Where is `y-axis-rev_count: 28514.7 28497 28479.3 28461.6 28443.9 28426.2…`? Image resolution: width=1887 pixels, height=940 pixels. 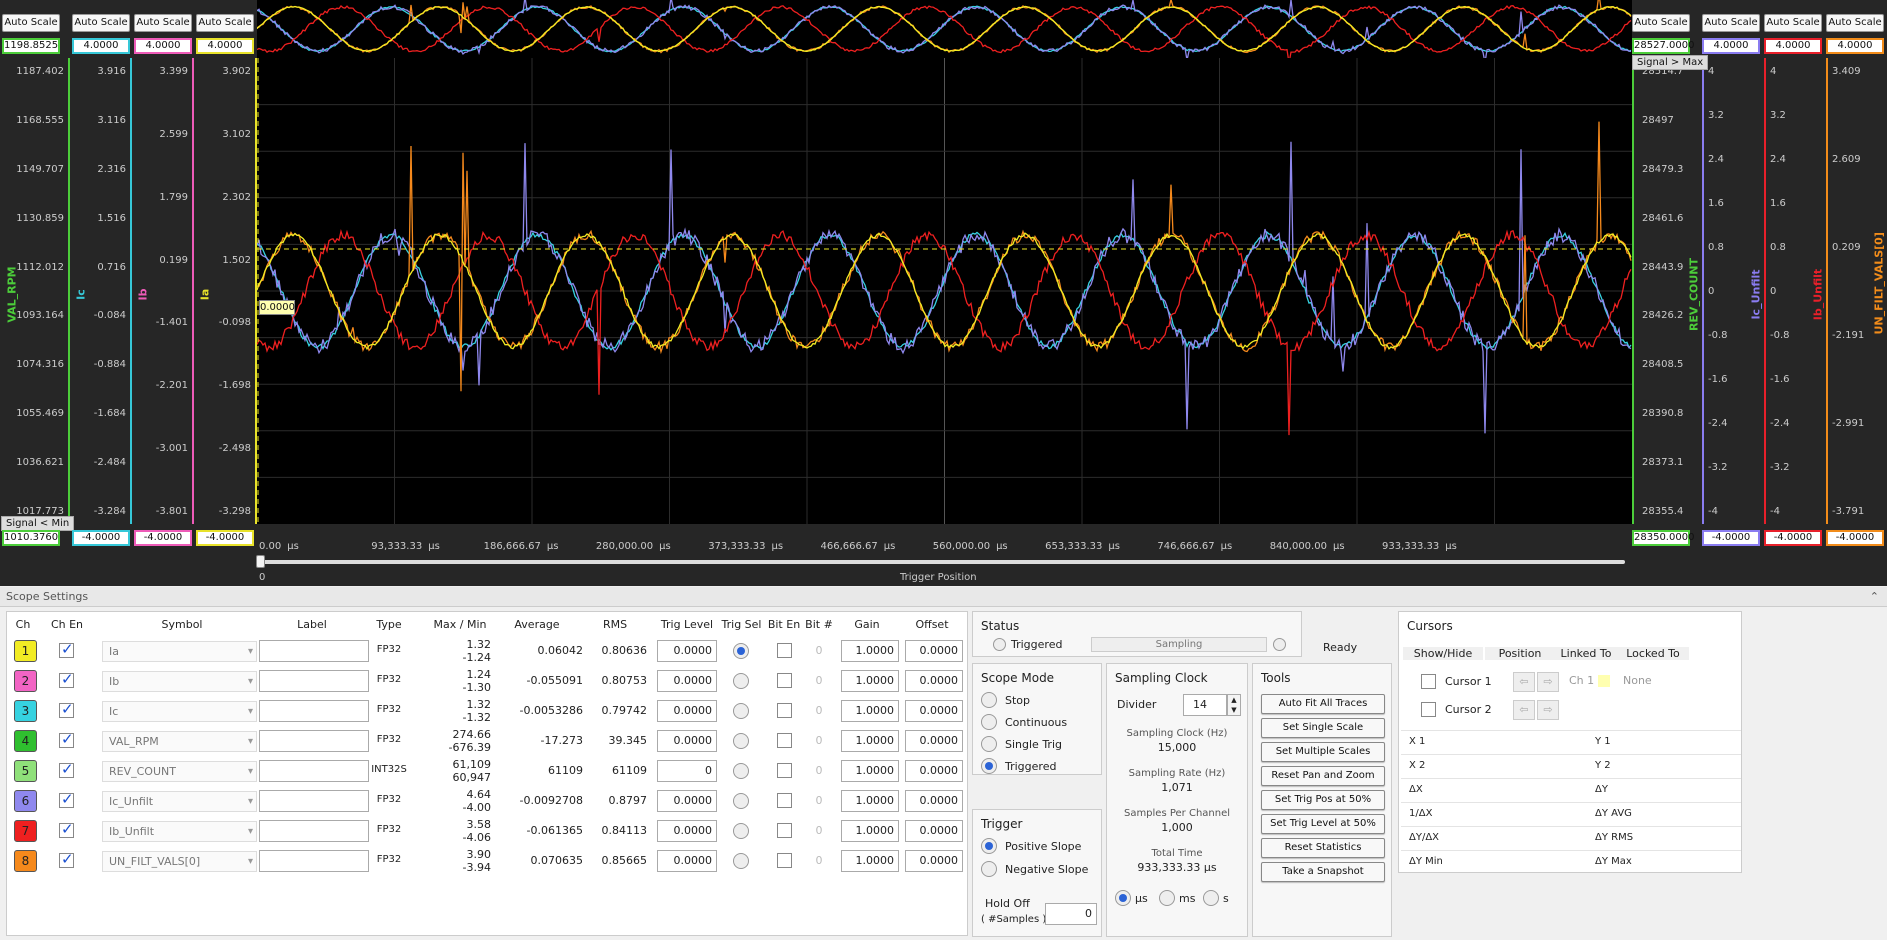
y-axis-rev_count: 28514.7 28497 28479.3 28461.6 28443.9 28426.2… is located at coordinates (1667, 291).